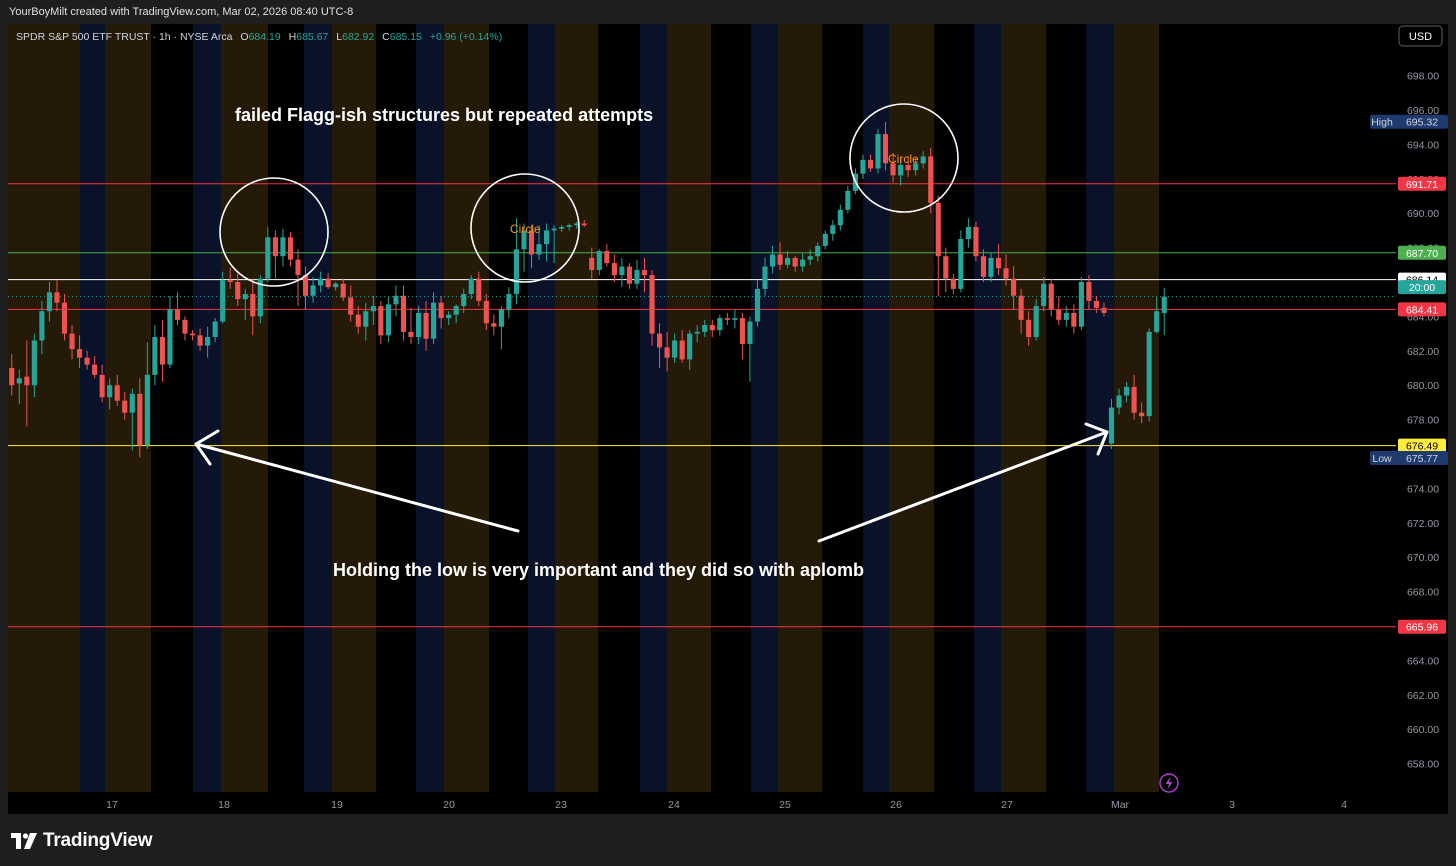 Image resolution: width=1456 pixels, height=866 pixels. Describe the element at coordinates (963, 482) in the screenshot. I see `arrow-right` at that location.